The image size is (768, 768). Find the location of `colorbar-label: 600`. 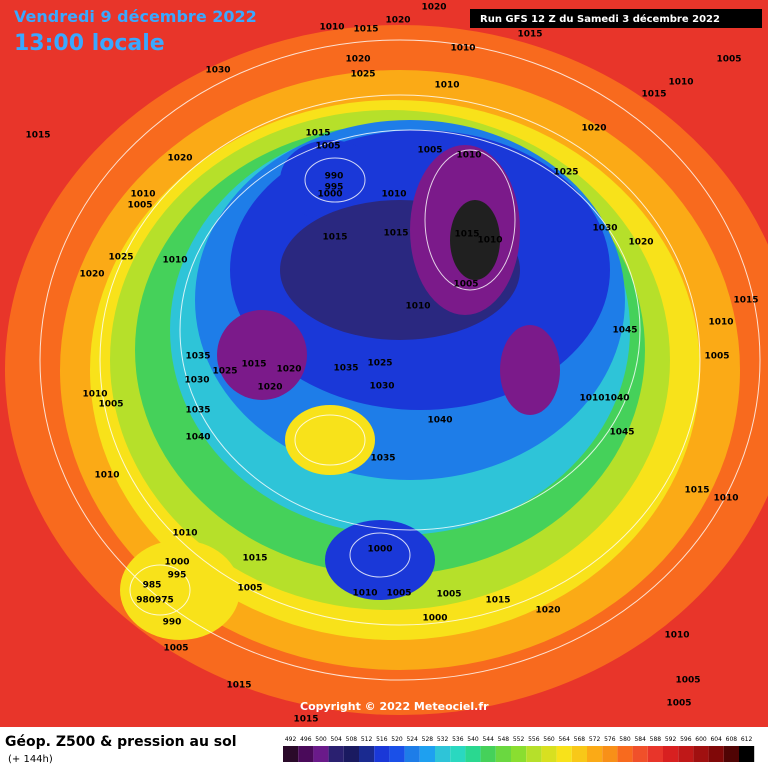

colorbar-label: 600 is located at coordinates (701, 739).